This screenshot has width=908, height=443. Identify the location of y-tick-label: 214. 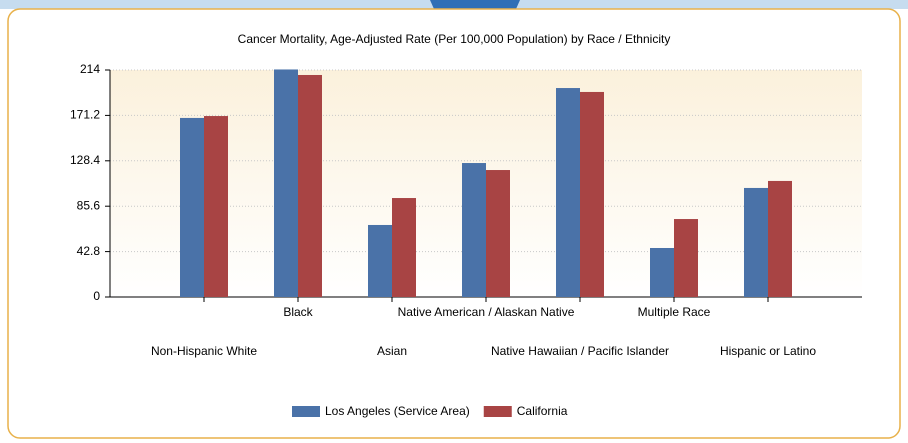
(90, 69).